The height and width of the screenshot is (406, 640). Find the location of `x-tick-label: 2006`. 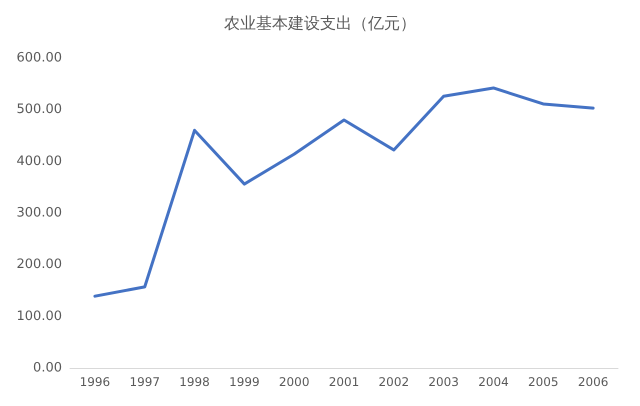

x-tick-label: 2006 is located at coordinates (593, 382).